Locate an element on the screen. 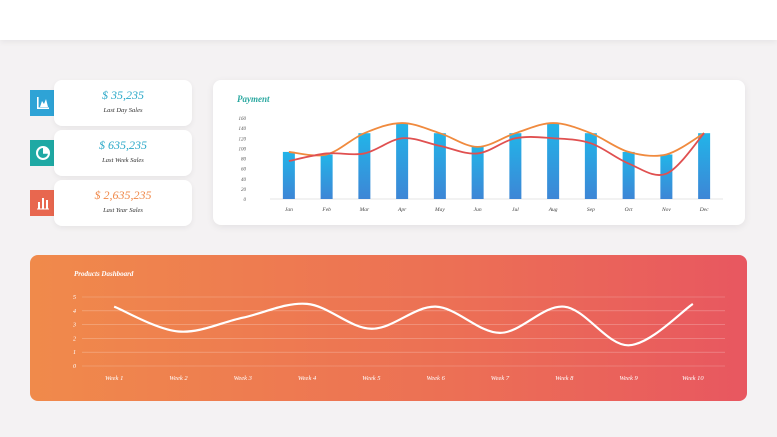 The image size is (777, 437). y-tick-label: 5 is located at coordinates (74, 298).